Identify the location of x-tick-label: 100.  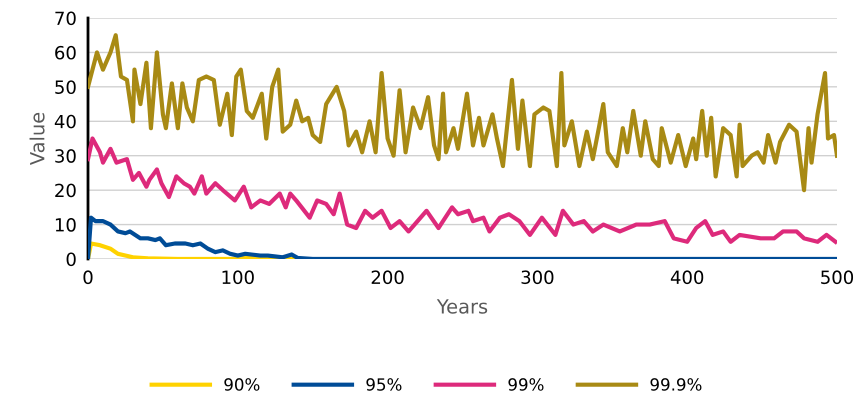
(238, 277).